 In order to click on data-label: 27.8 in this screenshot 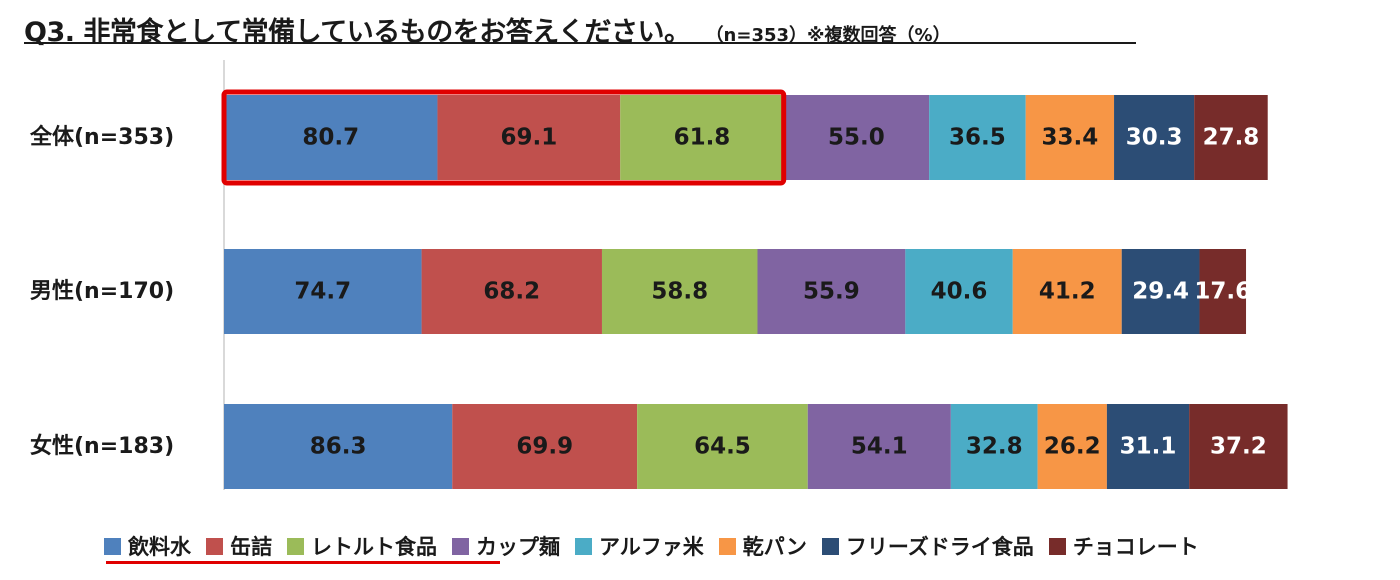, I will do `click(1231, 138)`.